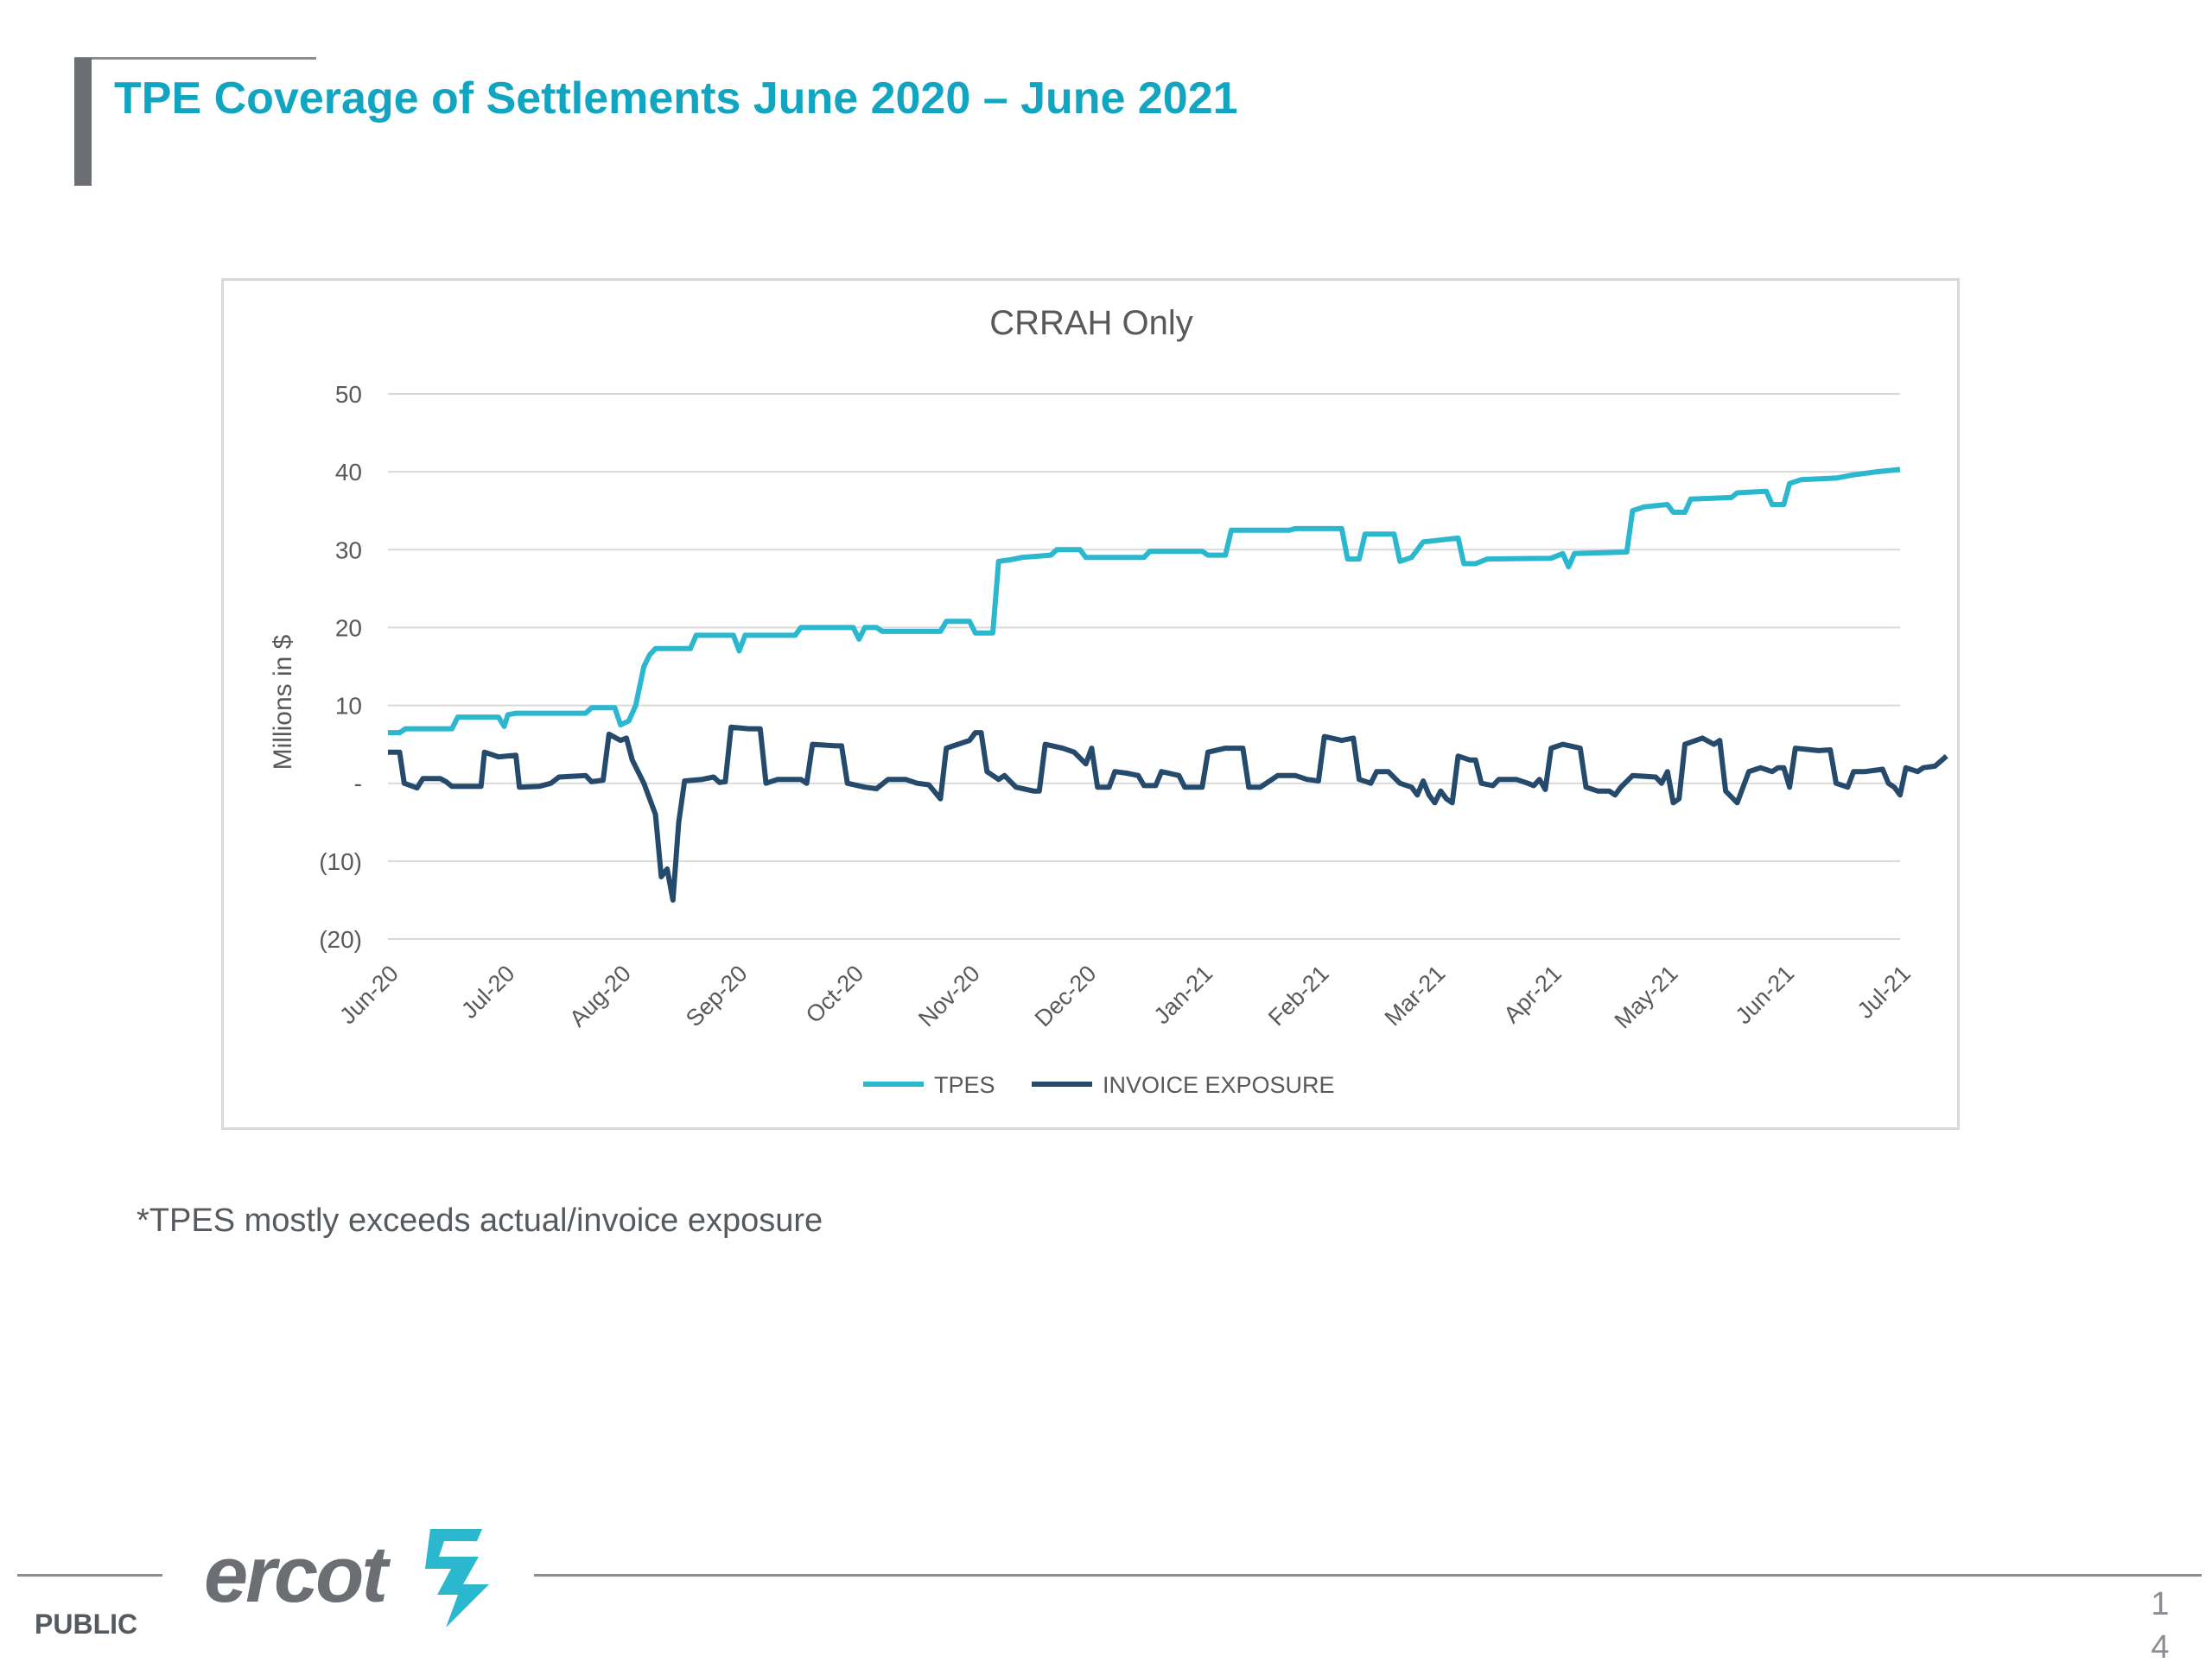 This screenshot has height=1669, width=2212. I want to click on y-tick-label: 20, so click(348, 627).